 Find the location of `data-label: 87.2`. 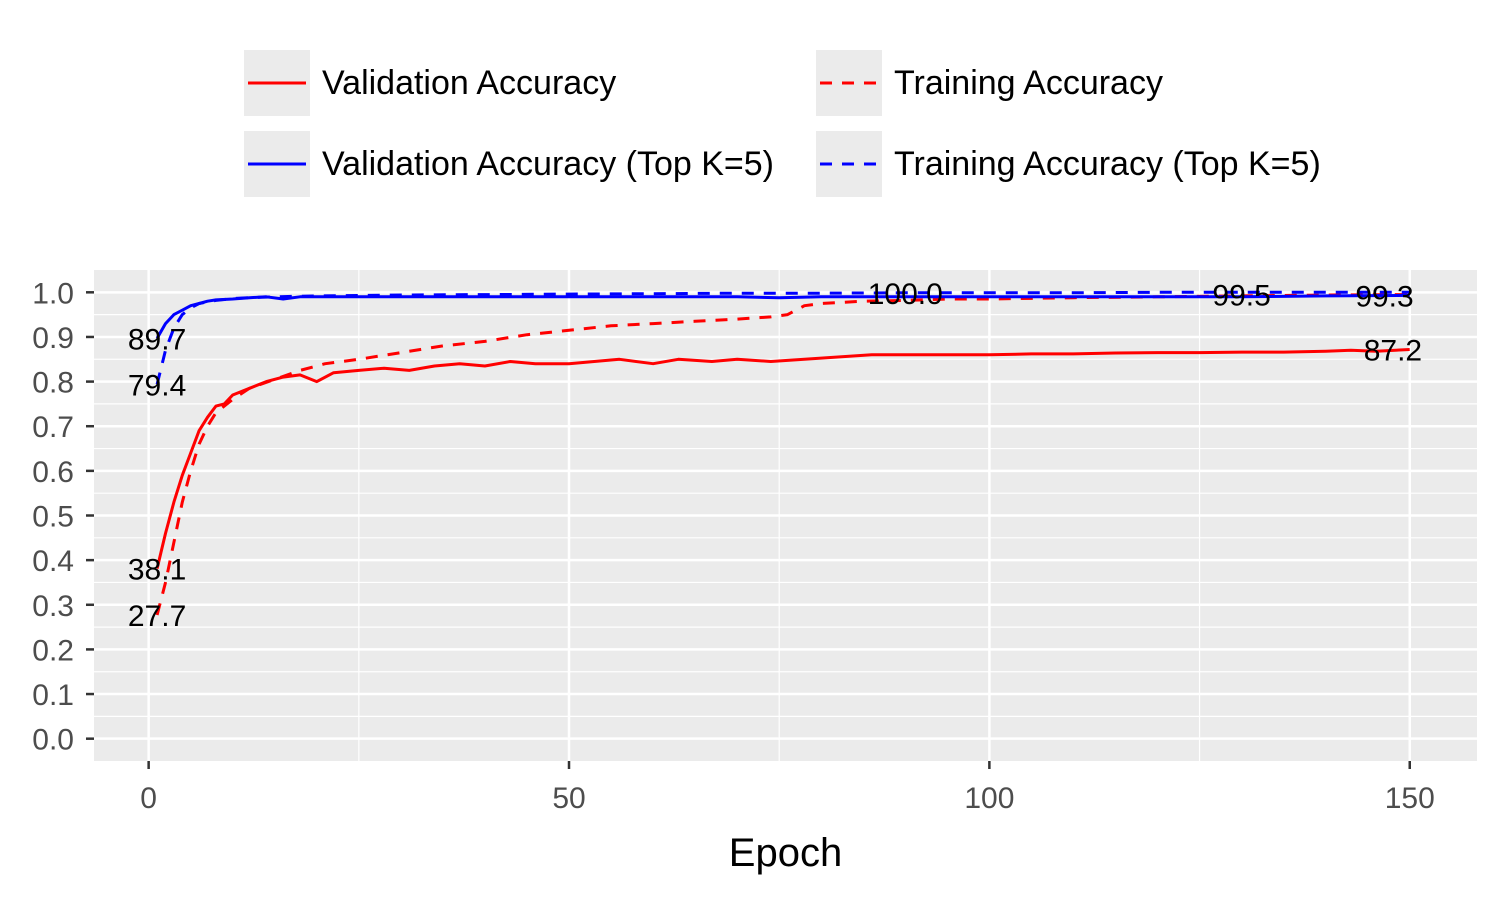

data-label: 87.2 is located at coordinates (1393, 350).